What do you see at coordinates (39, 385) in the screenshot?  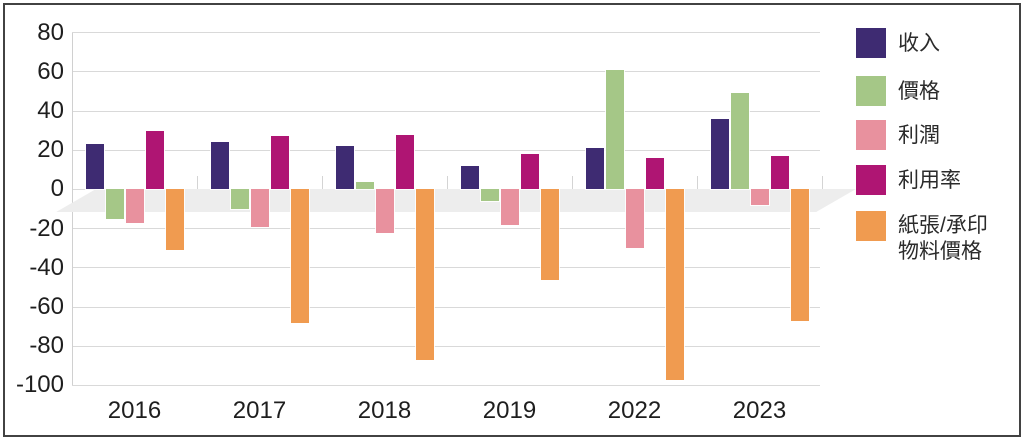 I see `y-axis-tick-label: -100` at bounding box center [39, 385].